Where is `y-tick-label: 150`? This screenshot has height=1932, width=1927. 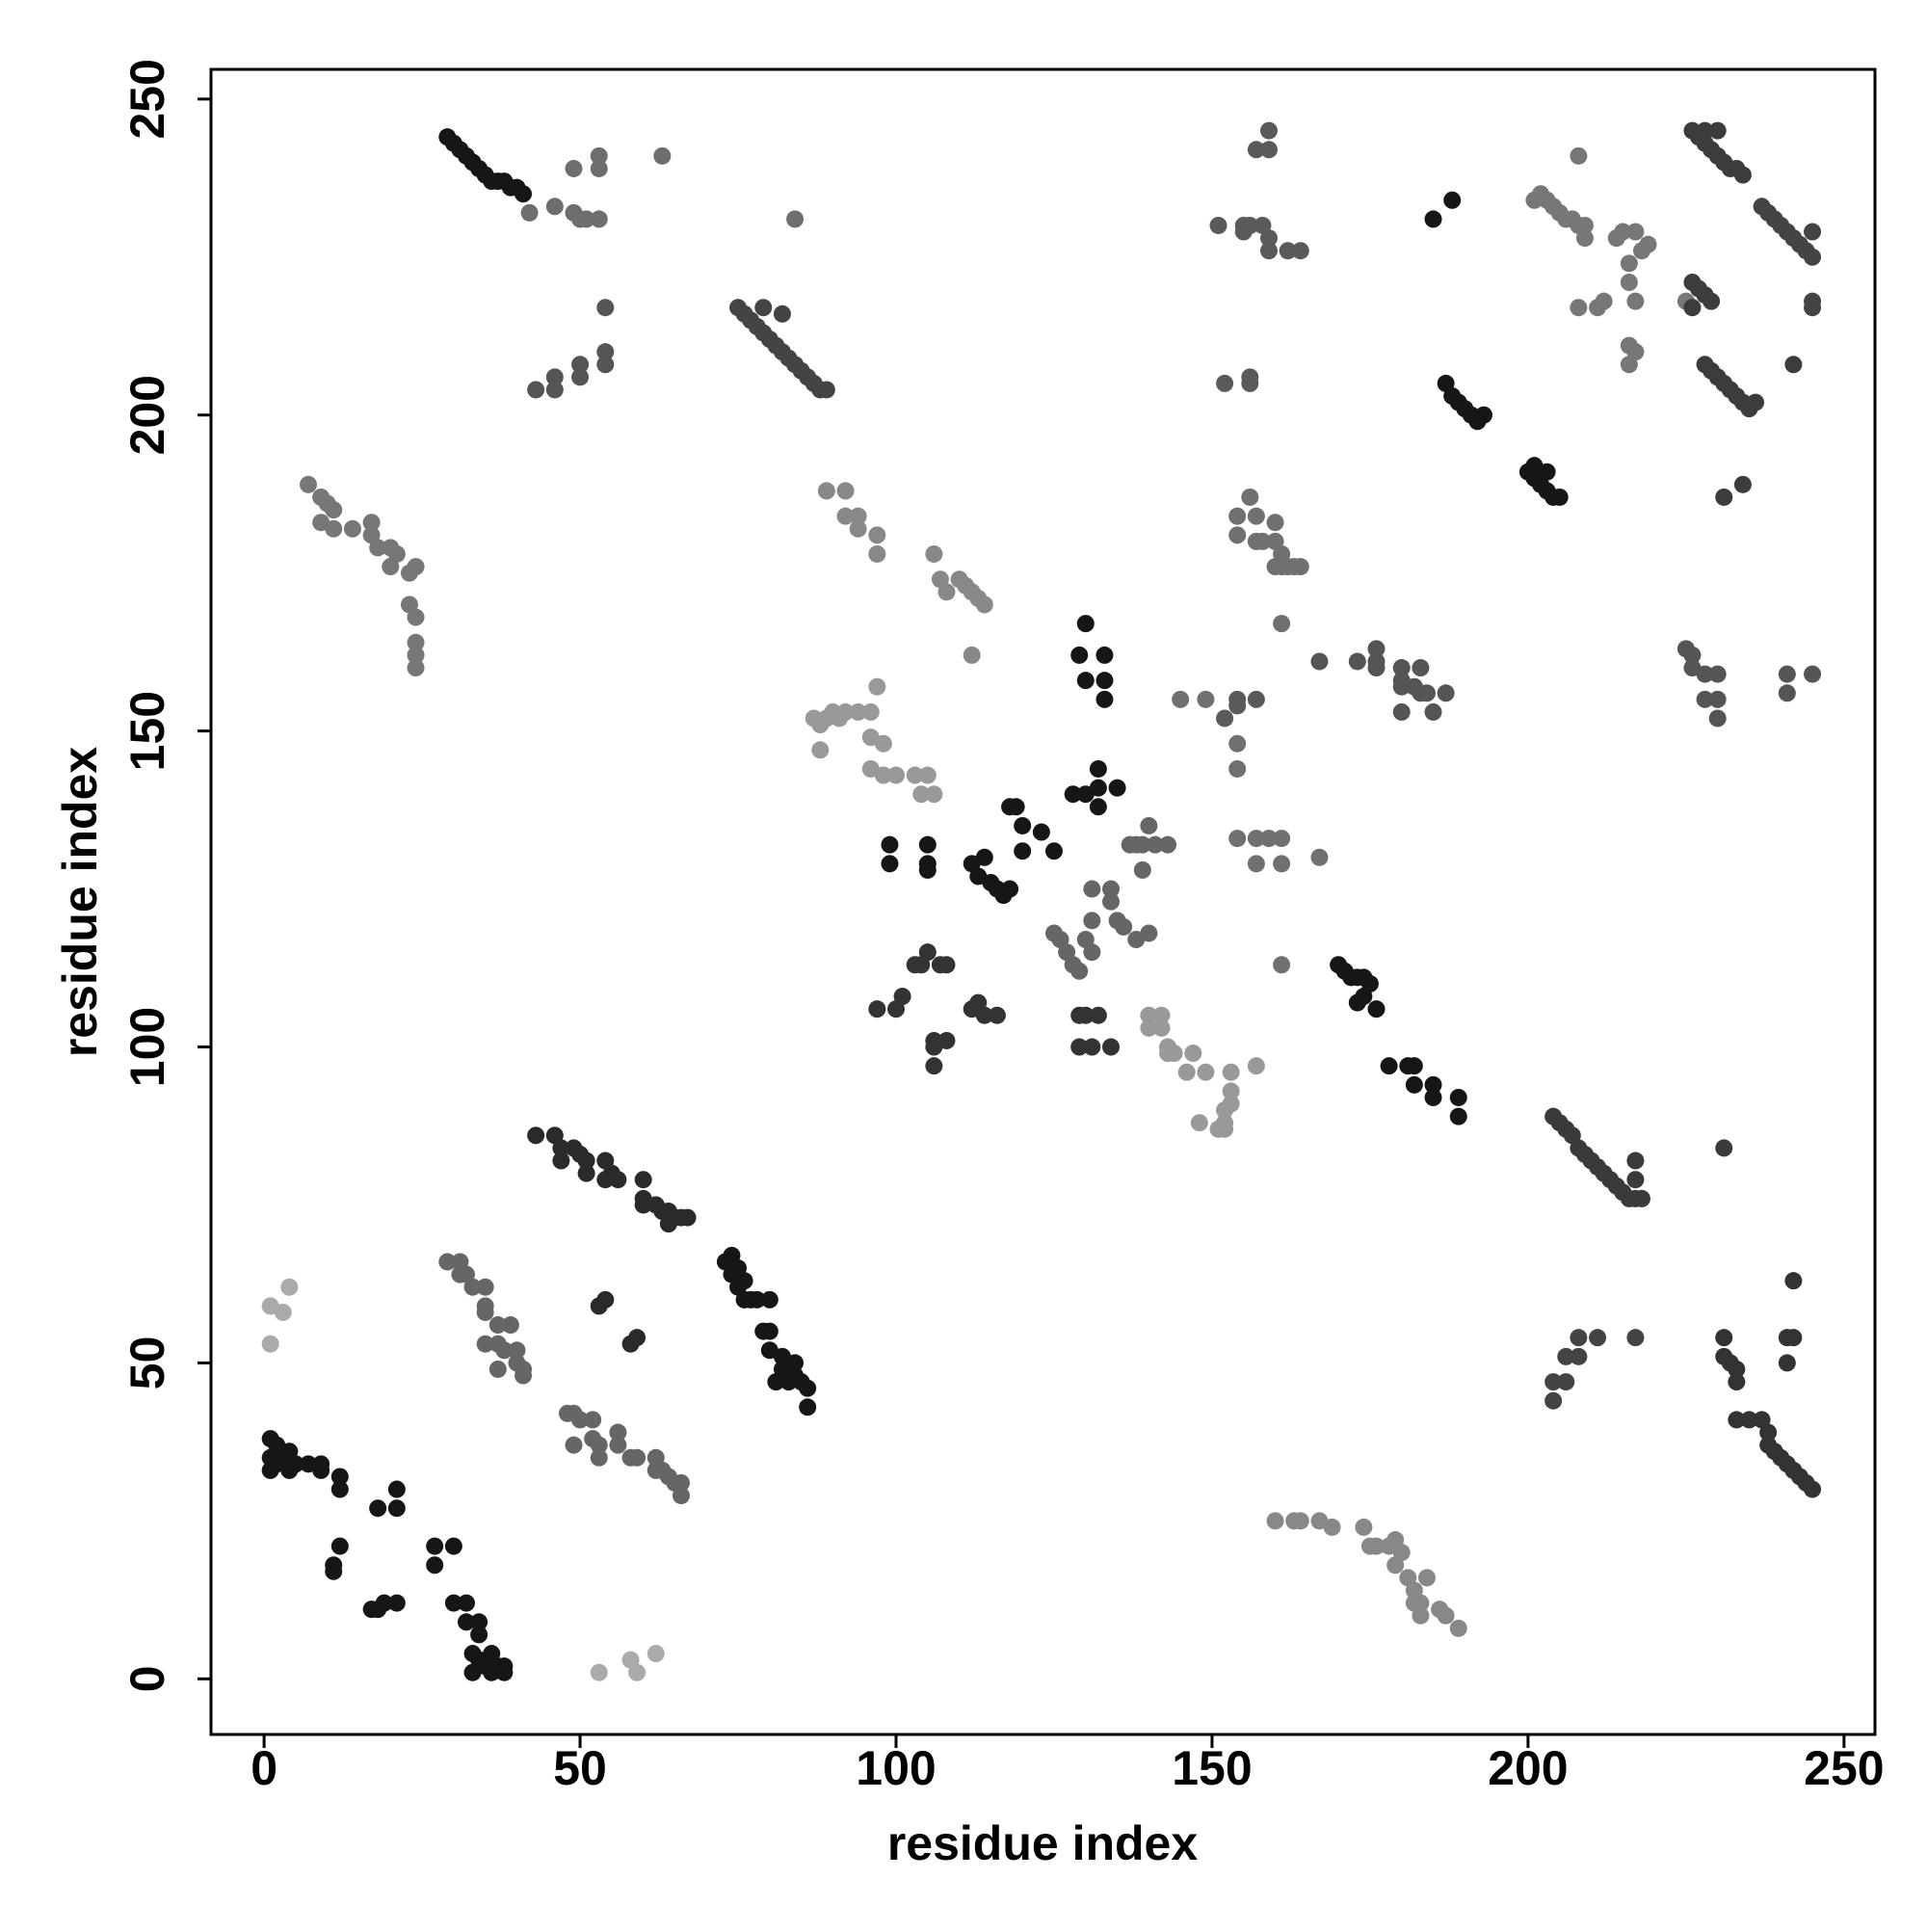
y-tick-label: 150 is located at coordinates (147, 731).